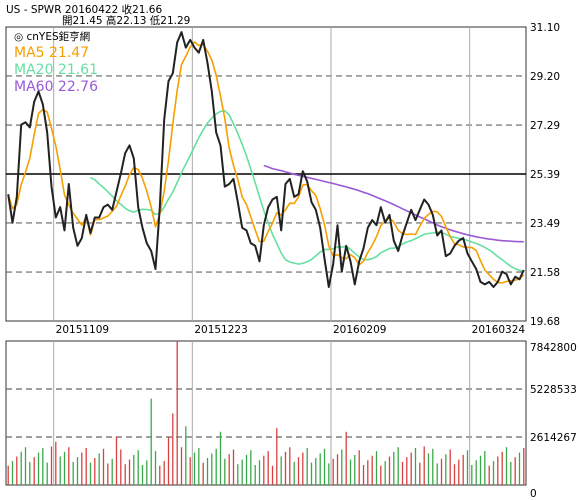  Describe the element at coordinates (553, 348) in the screenshot. I see `volume-tick-label: 7842800` at that location.